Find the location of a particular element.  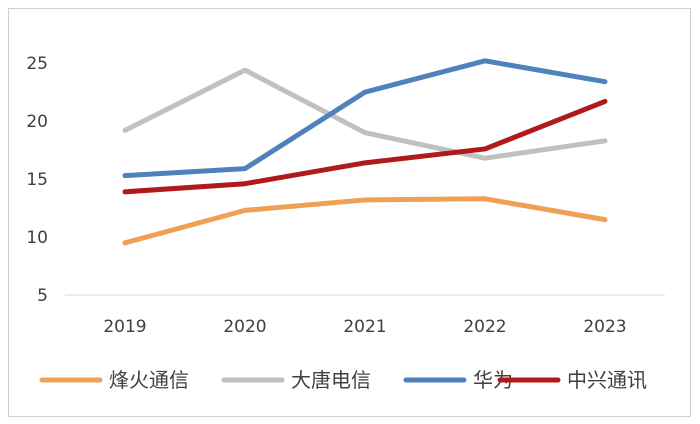

legend-item: 中兴通讯 is located at coordinates (572, 380).